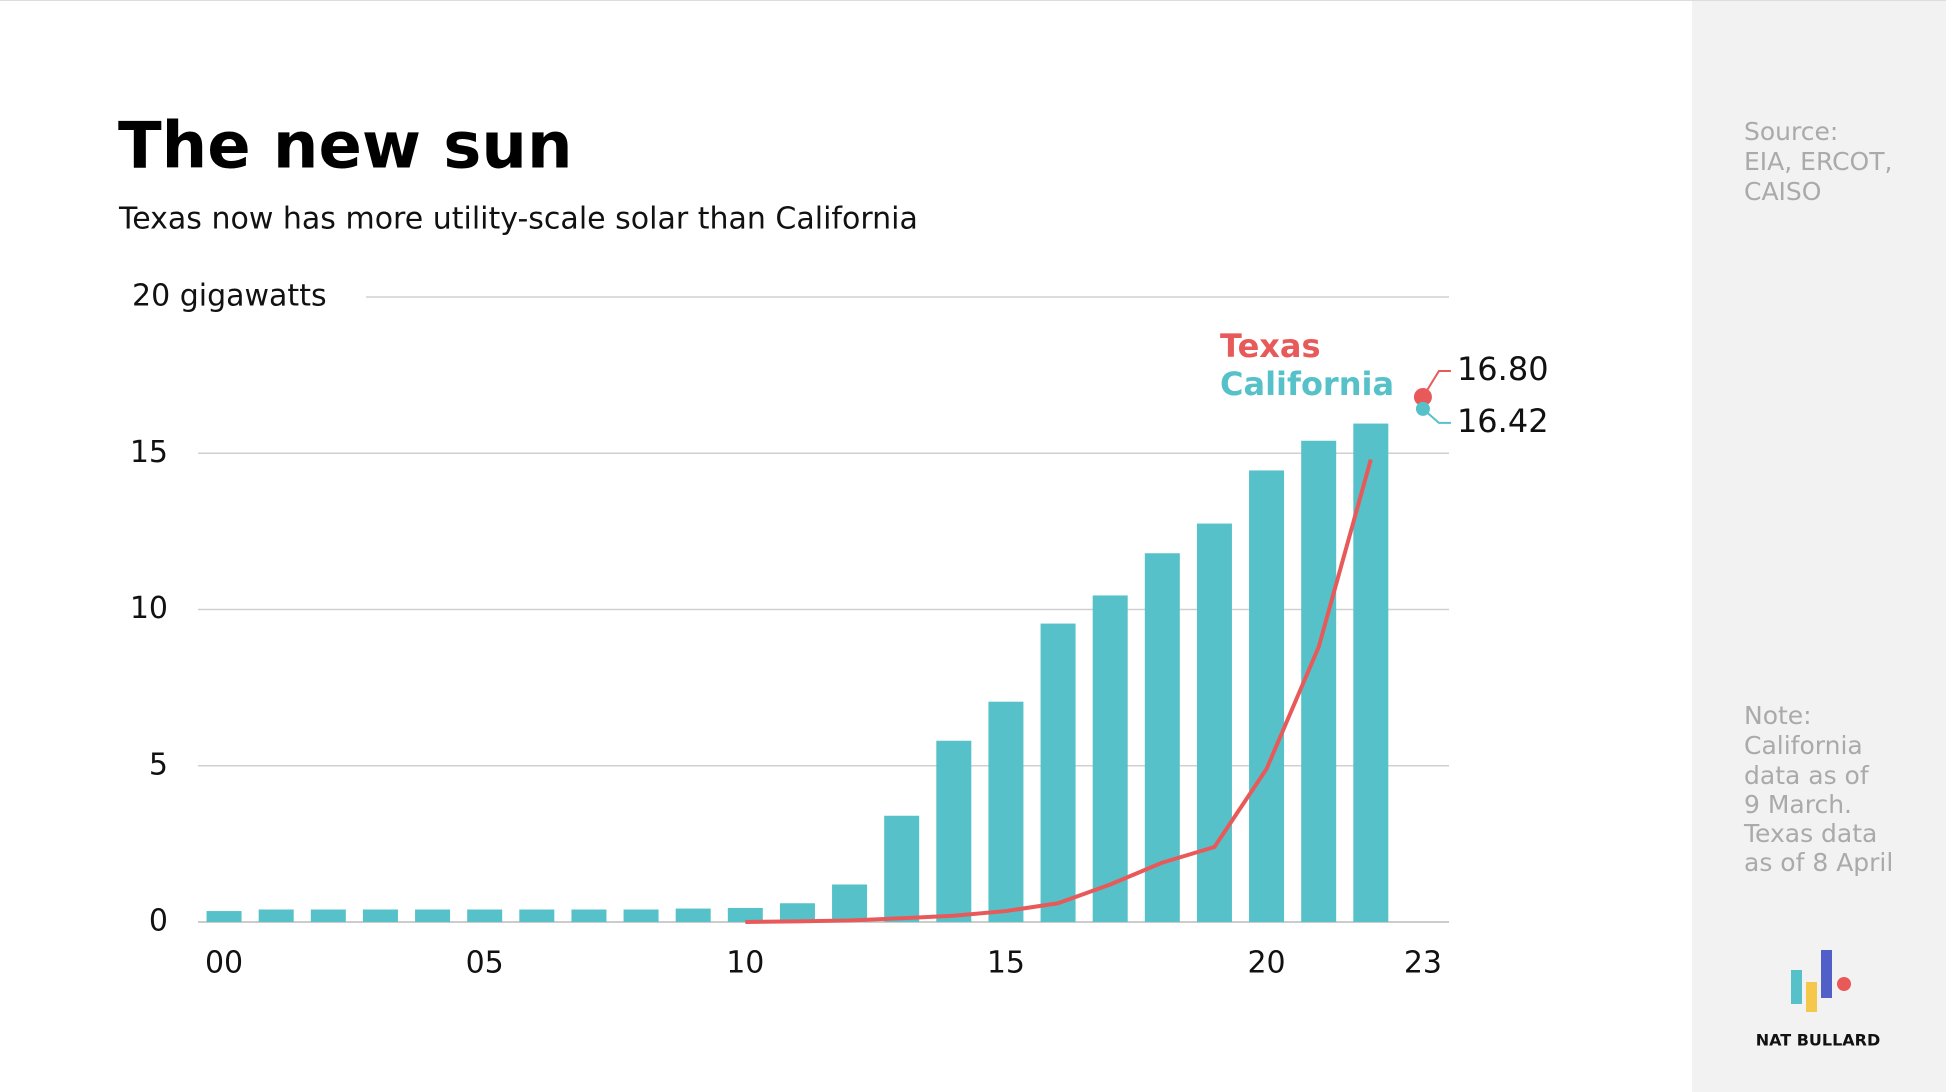 The width and height of the screenshot is (1946, 1092). What do you see at coordinates (1798, 804) in the screenshot?
I see `note-line: 9 March.` at bounding box center [1798, 804].